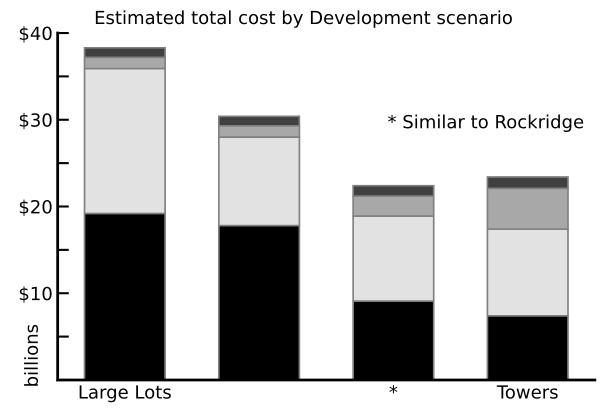  I want to click on y-tick-label: $30, so click(36, 121).